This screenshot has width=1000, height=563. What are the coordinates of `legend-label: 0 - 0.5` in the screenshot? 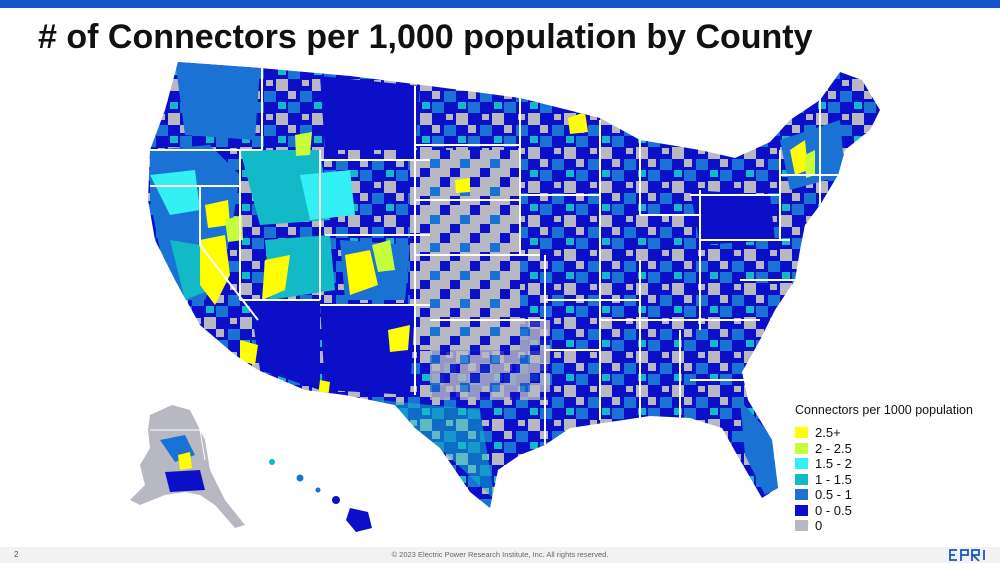 It's located at (833, 510).